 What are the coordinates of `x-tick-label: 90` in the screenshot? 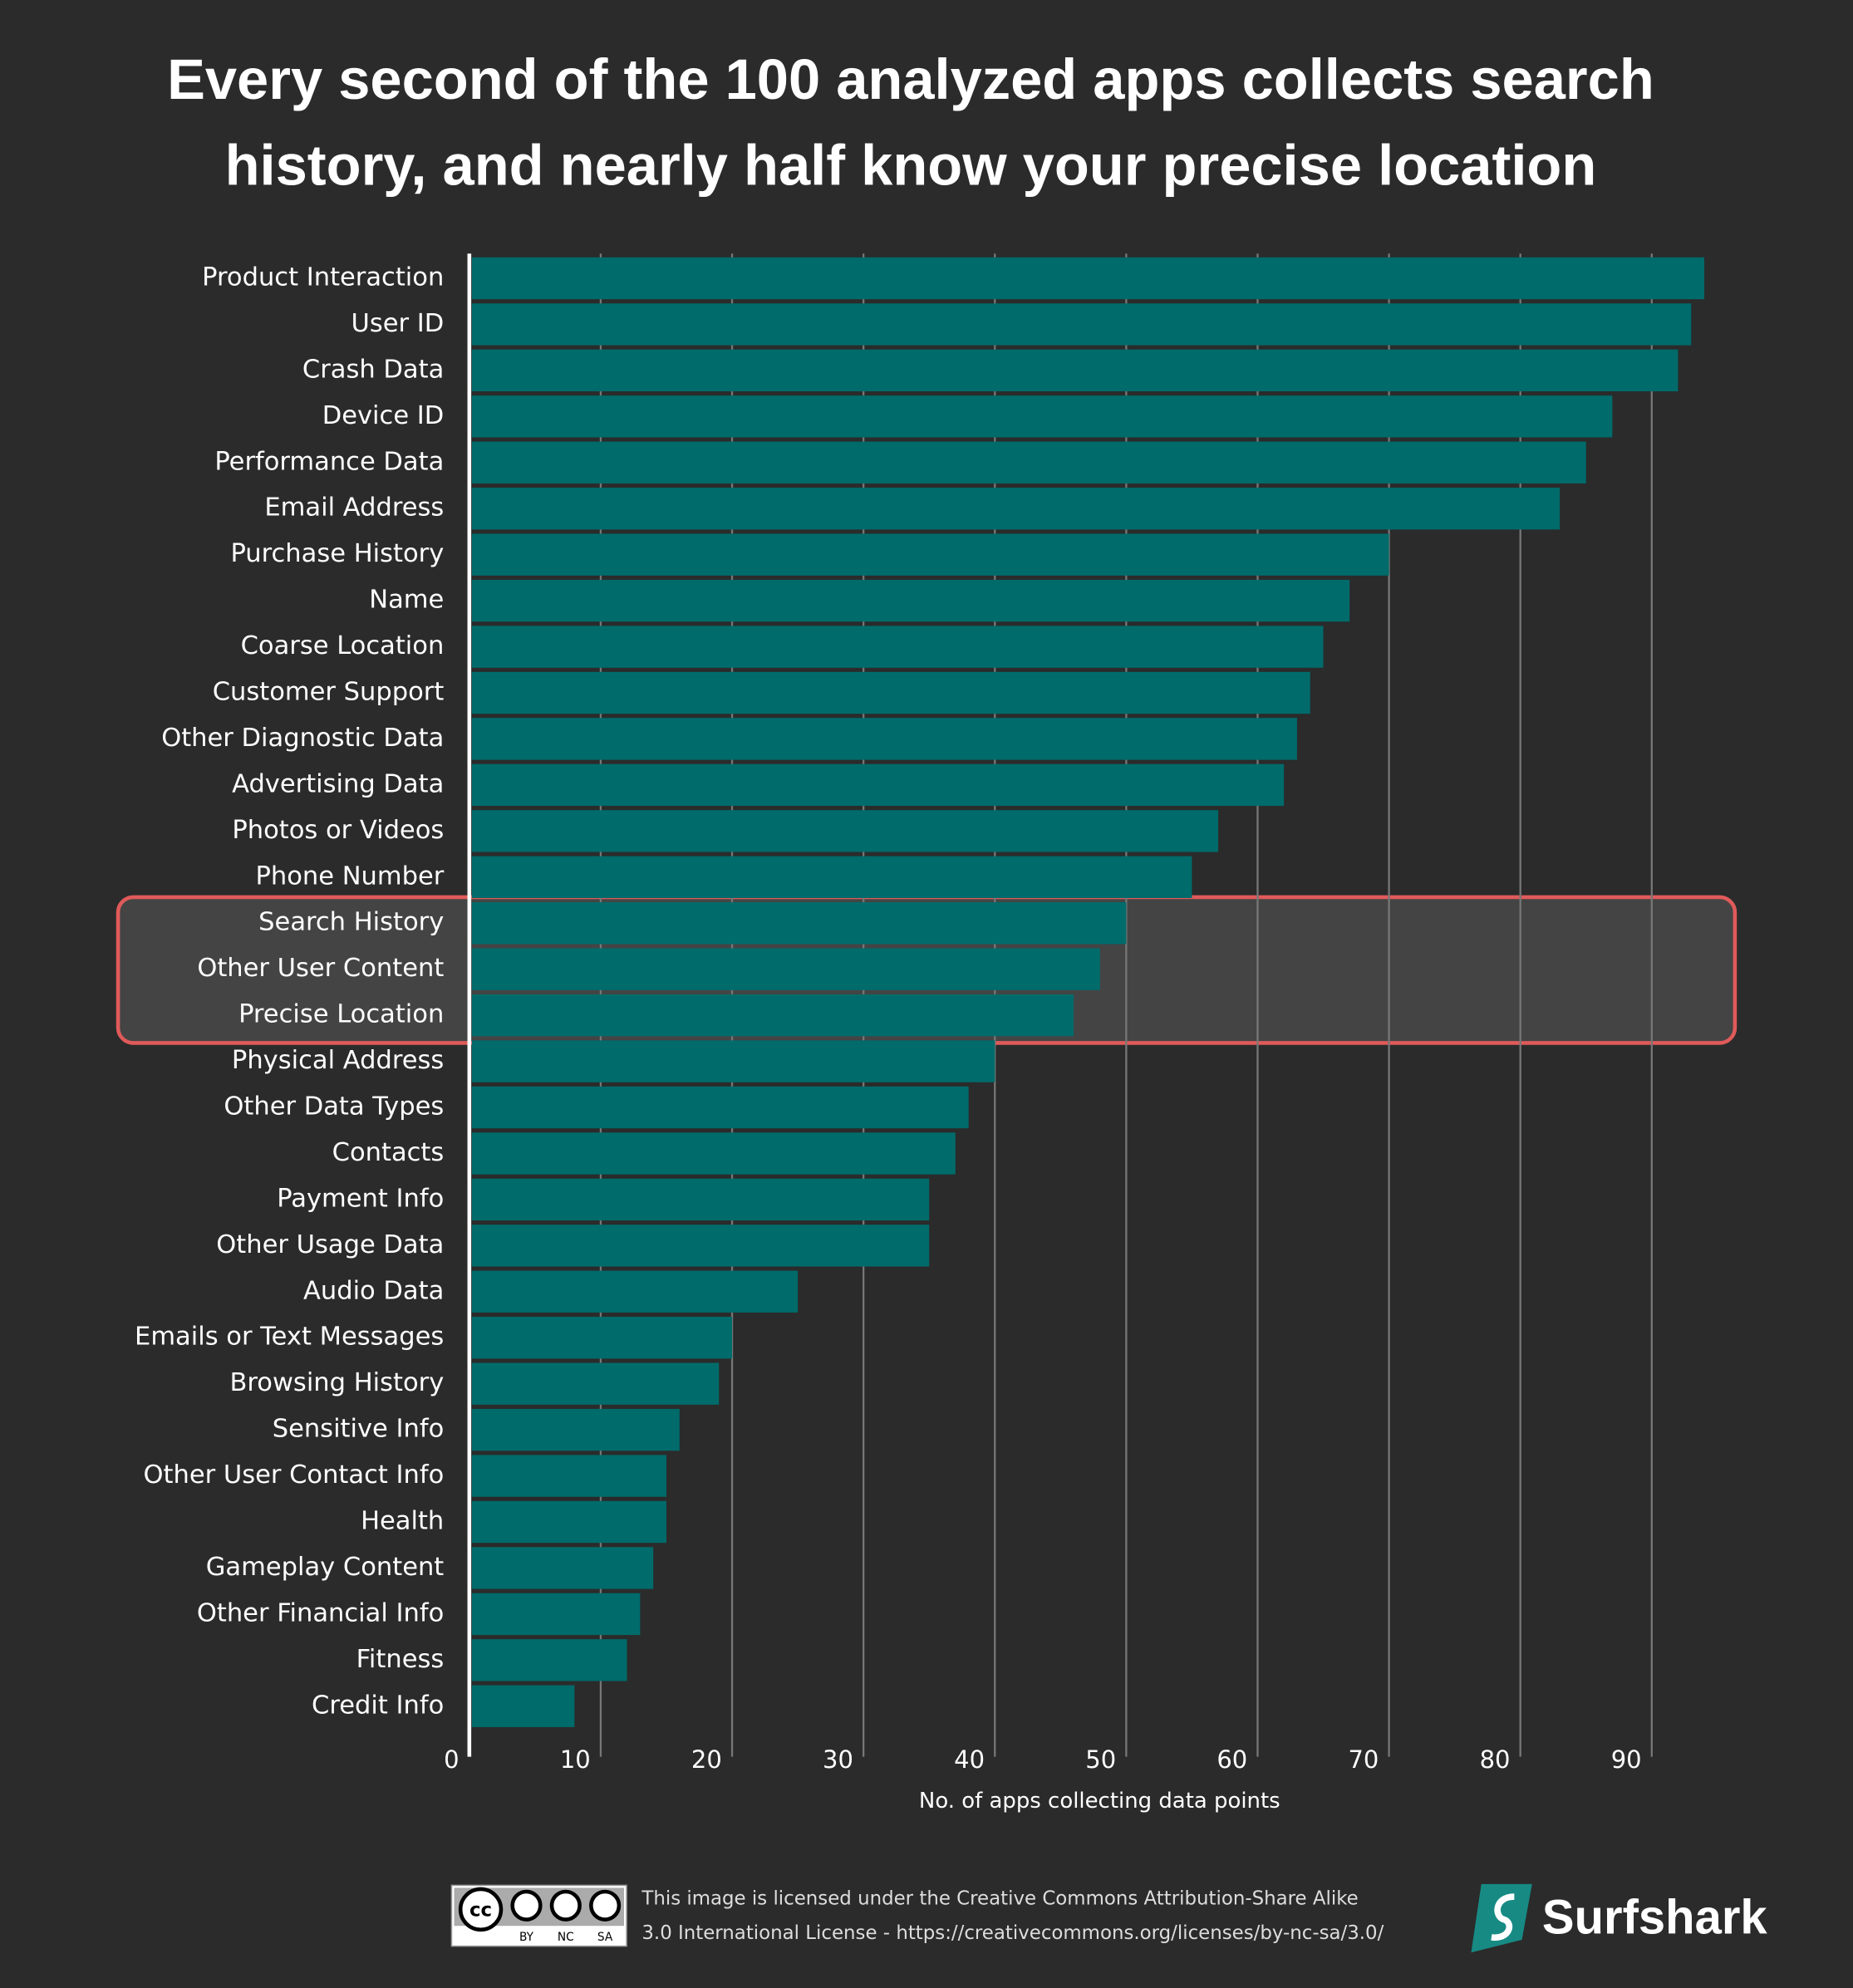 It's located at (1626, 1760).